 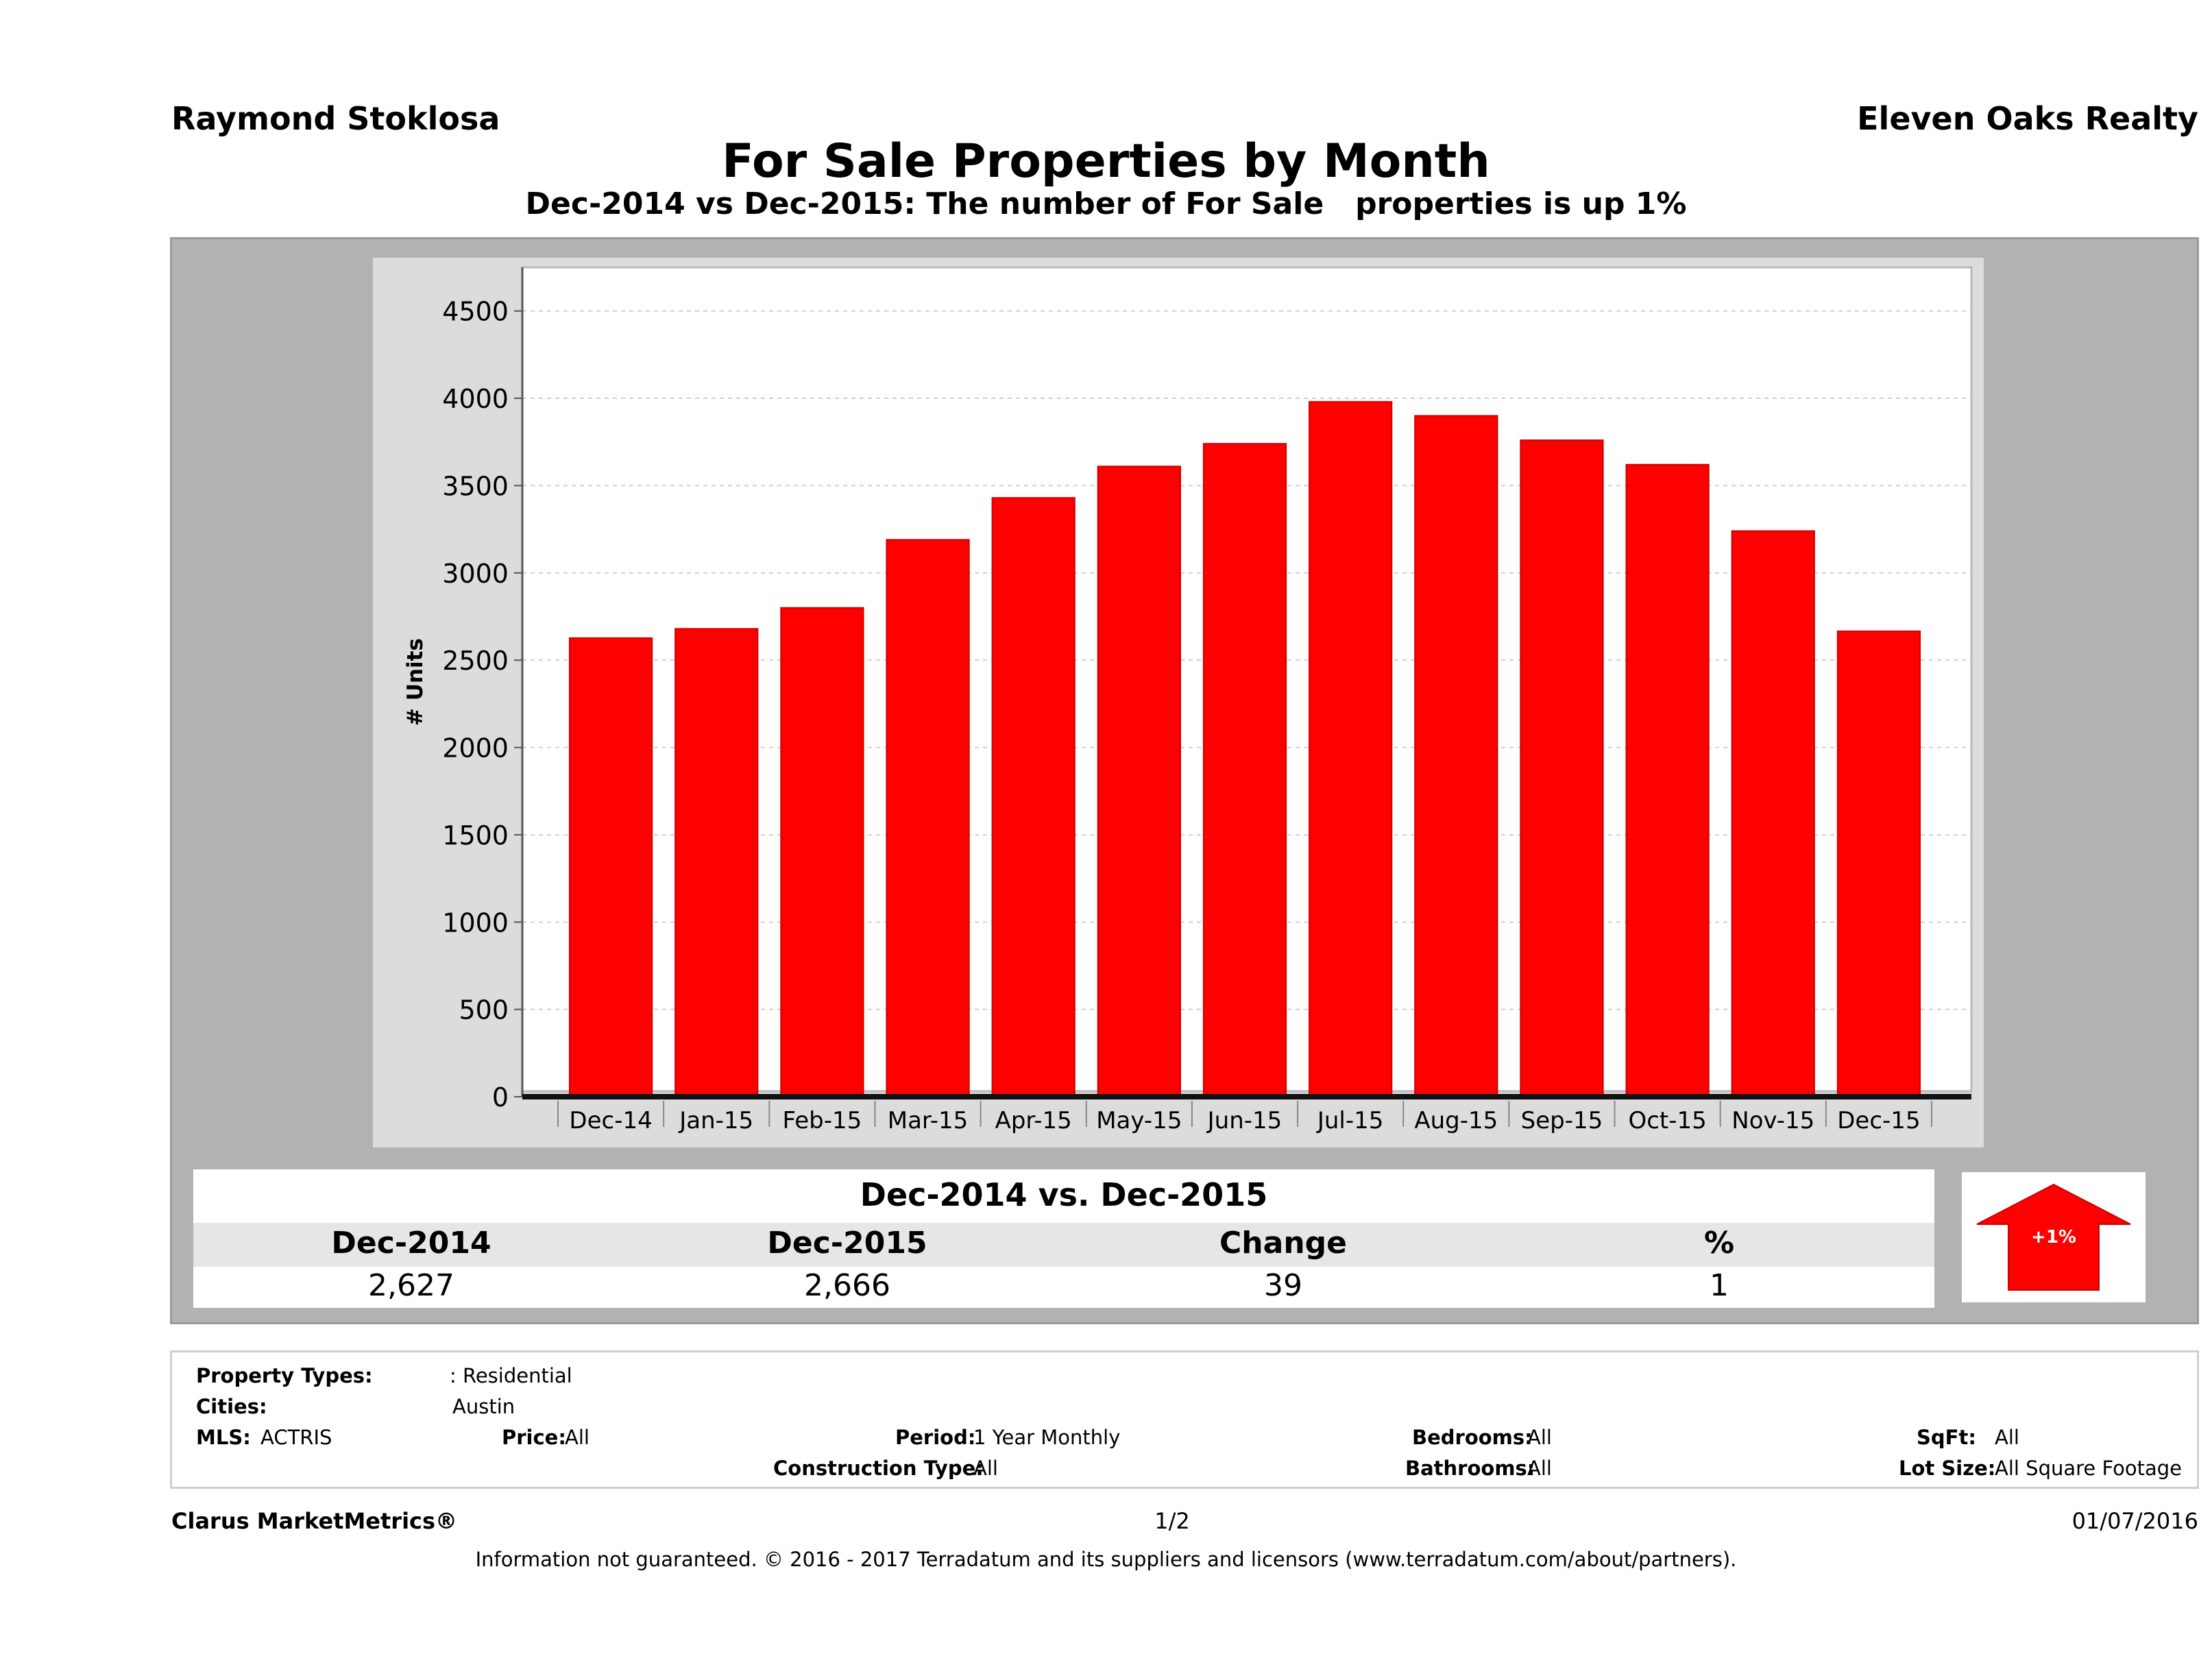 I want to click on x-tick-label: Jun-15, so click(x=1244, y=1120).